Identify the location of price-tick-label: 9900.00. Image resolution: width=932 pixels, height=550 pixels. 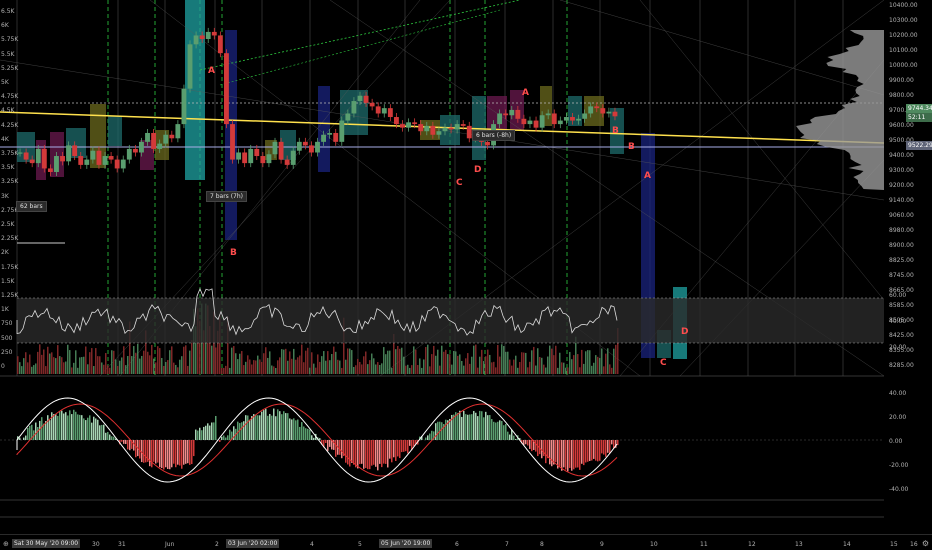
(901, 80).